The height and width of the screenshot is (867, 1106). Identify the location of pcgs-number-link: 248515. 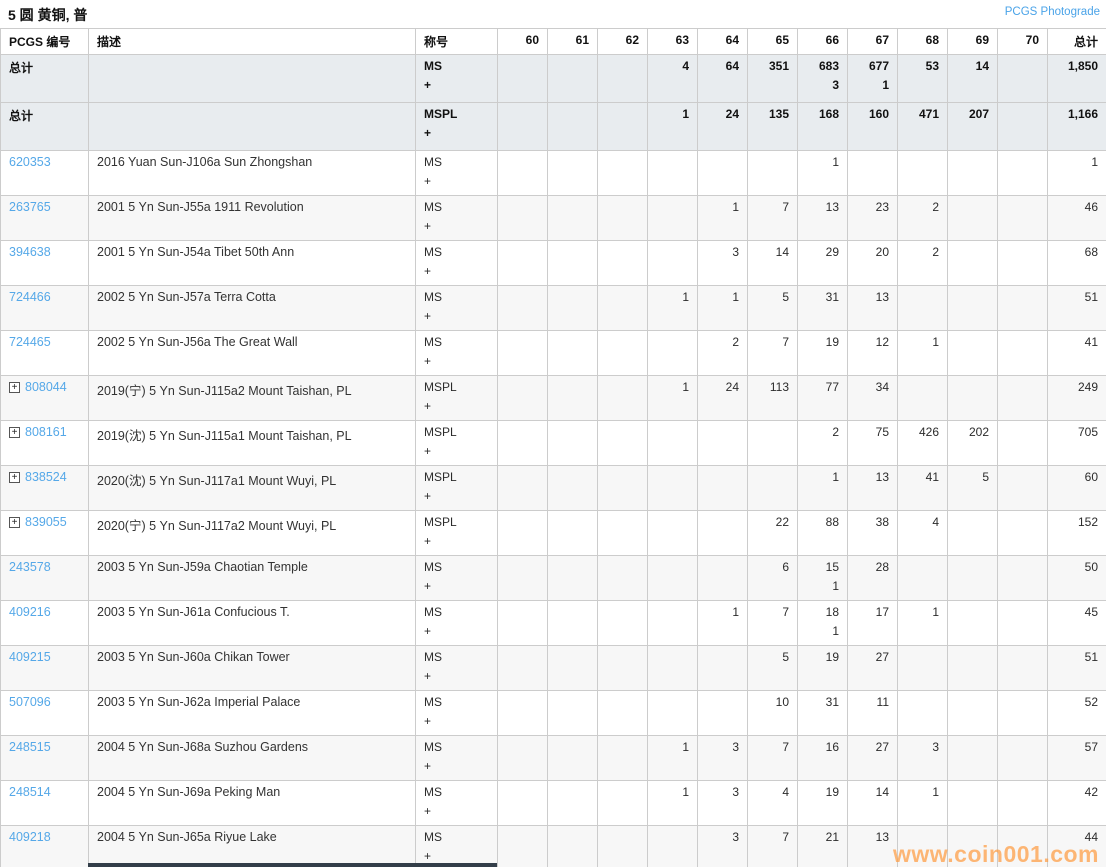
(30, 747).